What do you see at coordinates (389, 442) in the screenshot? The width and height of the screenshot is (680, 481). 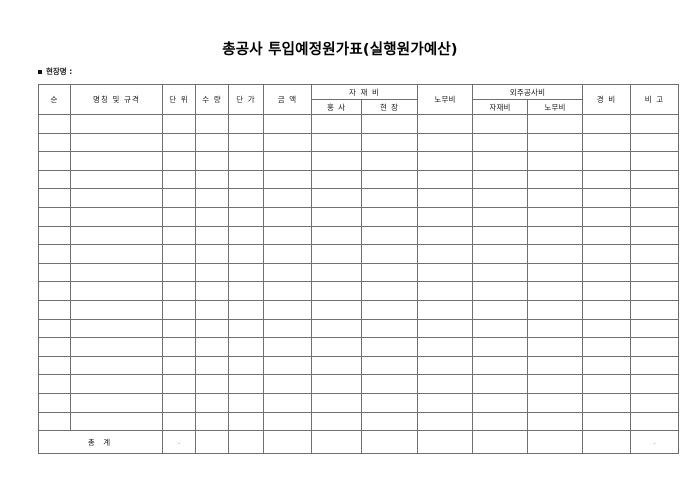 I see `total-cell-material-site` at bounding box center [389, 442].